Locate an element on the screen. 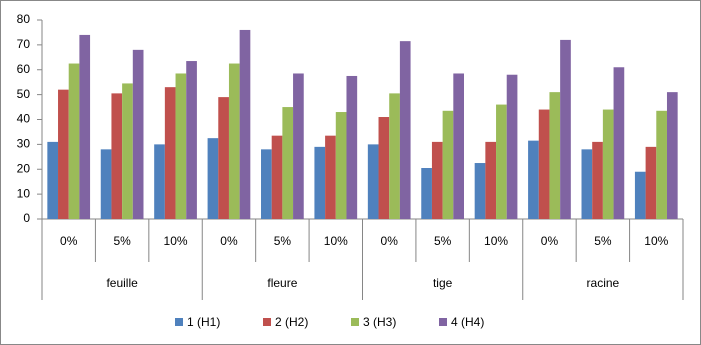 The width and height of the screenshot is (701, 345). y-tick-label: 0 is located at coordinates (26, 218).